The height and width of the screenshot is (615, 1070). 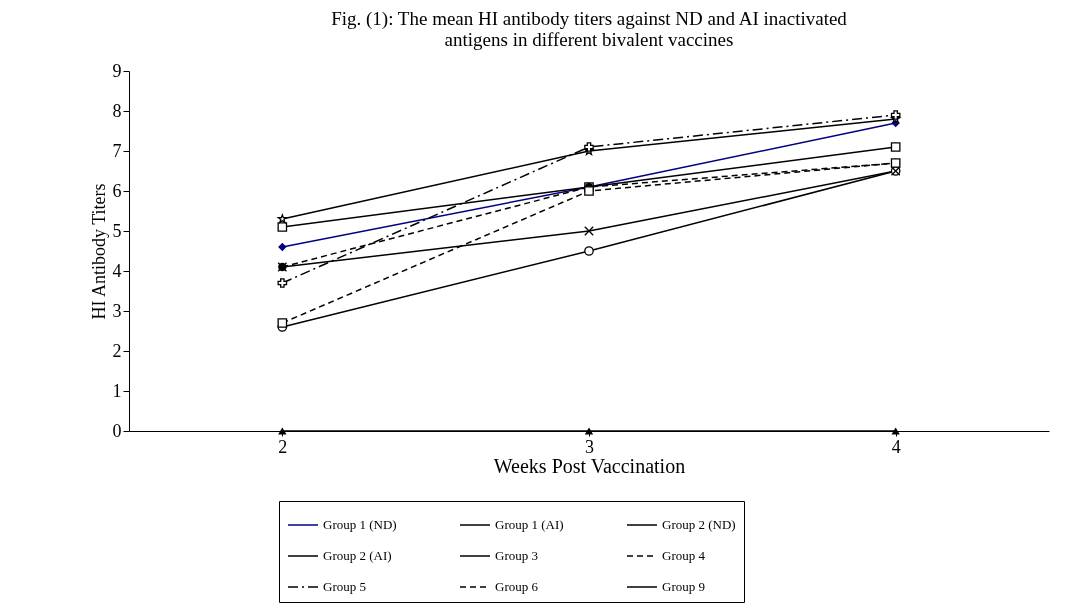 I want to click on y-tick-label: 3, so click(x=117, y=310).